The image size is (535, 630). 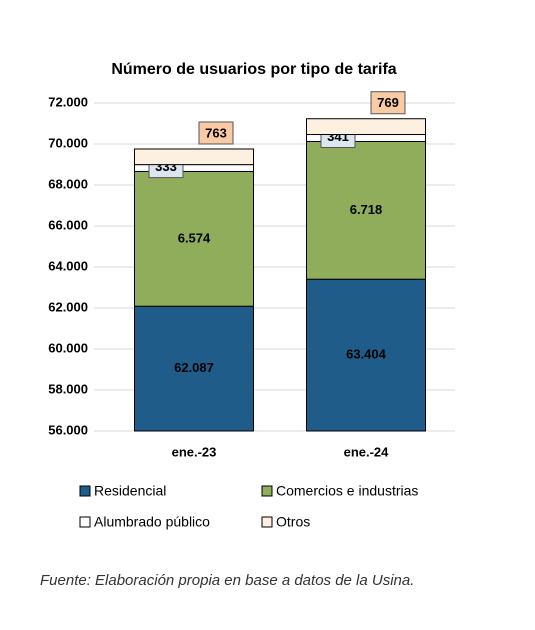 I want to click on value-label: 62.087, so click(x=194, y=367).